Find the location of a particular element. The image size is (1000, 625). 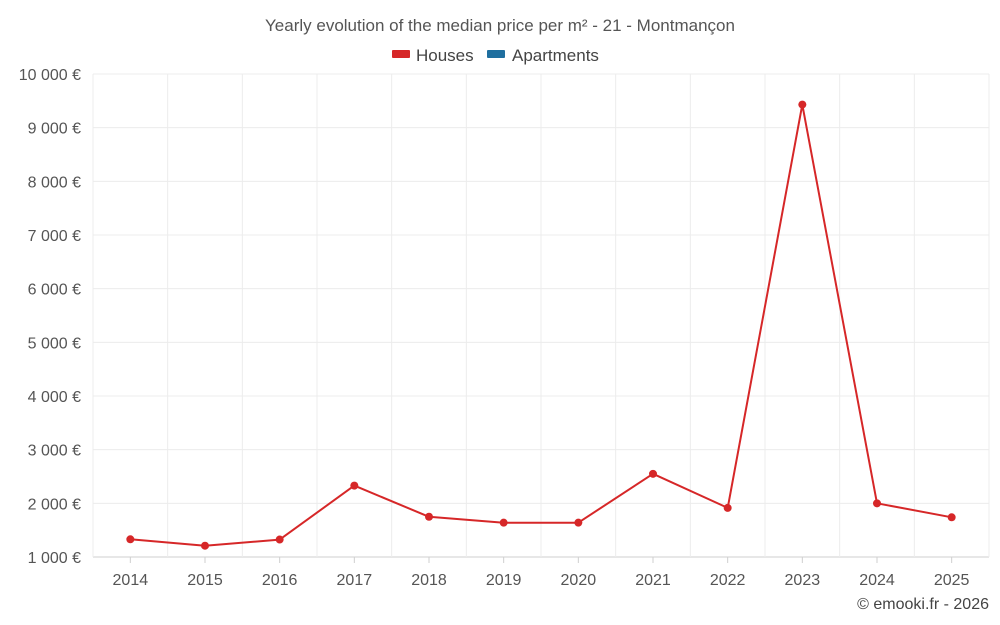

x-tick-label: 2021 is located at coordinates (653, 580).